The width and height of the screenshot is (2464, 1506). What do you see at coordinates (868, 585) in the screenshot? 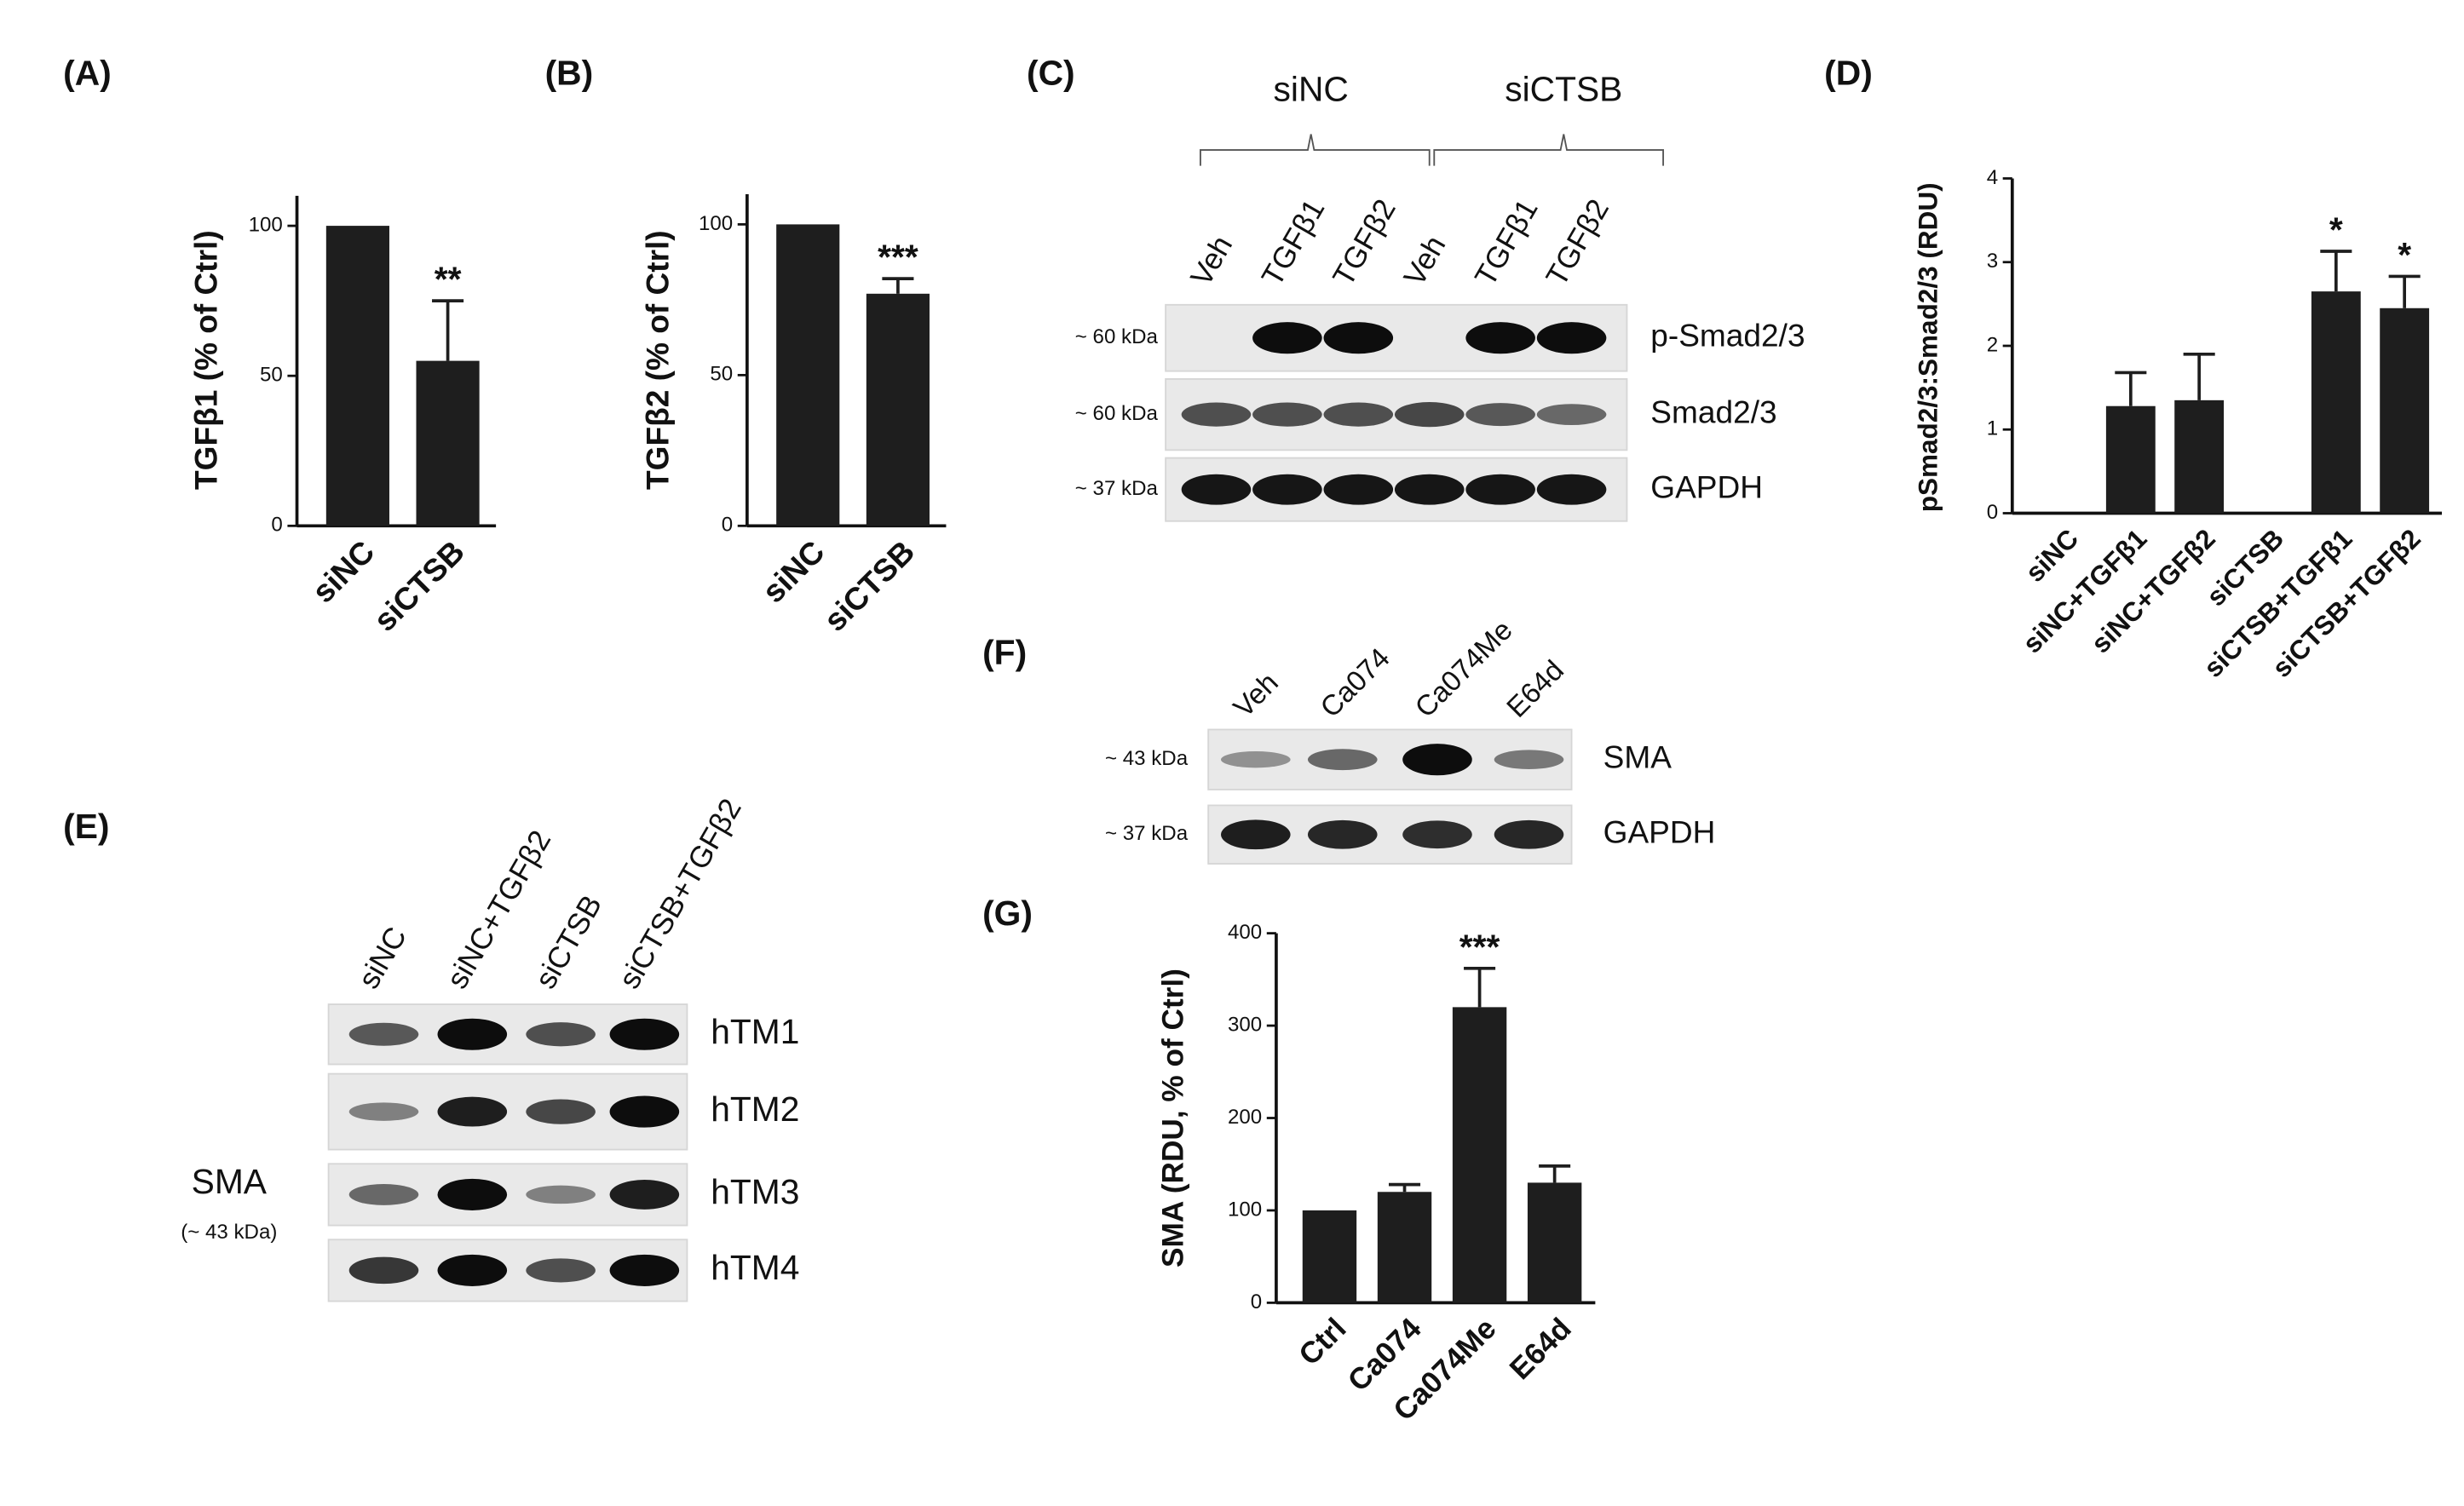
I see `x-tick-label: siCTSB` at bounding box center [868, 585].